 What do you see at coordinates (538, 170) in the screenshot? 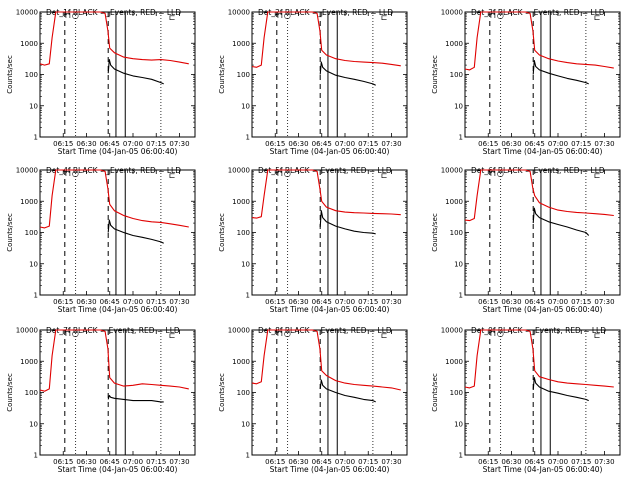
I see `panel-title: Det_6f BLACK = Events, RED = LLD` at bounding box center [538, 170].